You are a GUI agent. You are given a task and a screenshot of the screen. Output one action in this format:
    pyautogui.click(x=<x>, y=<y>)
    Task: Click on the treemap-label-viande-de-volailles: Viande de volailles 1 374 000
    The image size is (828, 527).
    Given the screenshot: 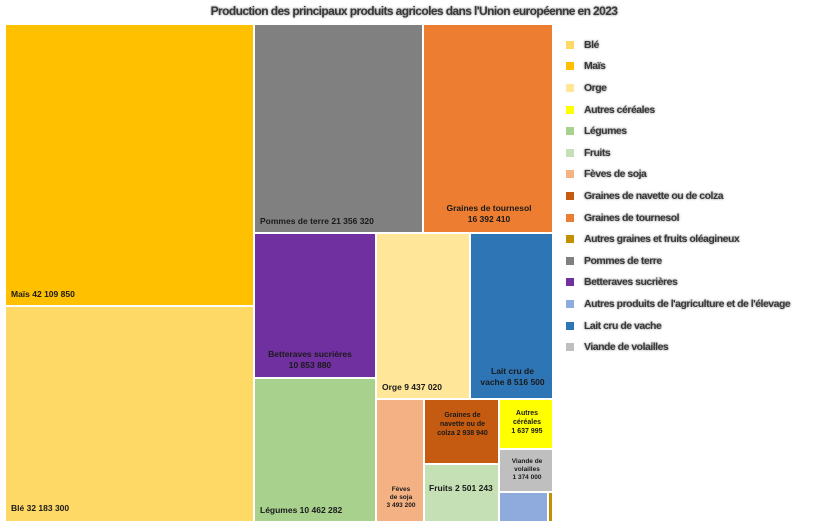 What is the action you would take?
    pyautogui.click(x=527, y=470)
    